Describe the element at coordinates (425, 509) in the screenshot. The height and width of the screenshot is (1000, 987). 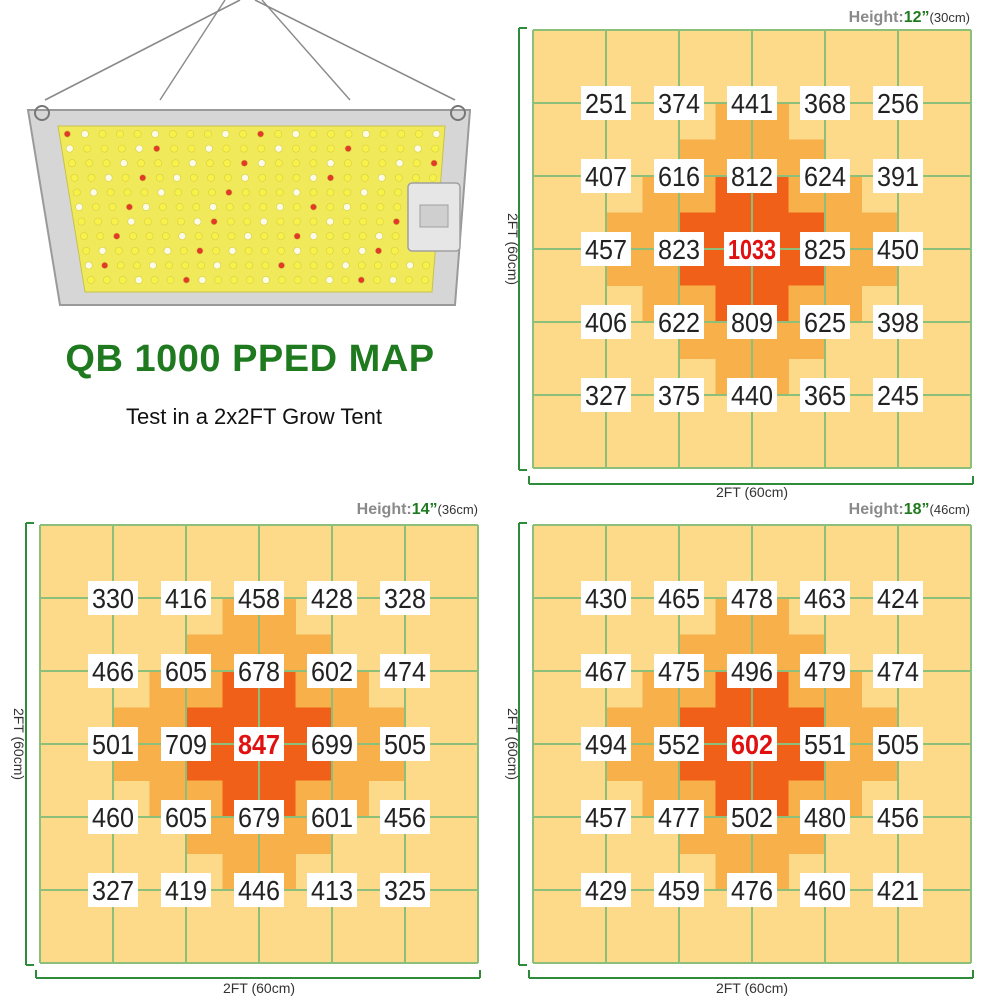
I see `height-inches: 14”` at that location.